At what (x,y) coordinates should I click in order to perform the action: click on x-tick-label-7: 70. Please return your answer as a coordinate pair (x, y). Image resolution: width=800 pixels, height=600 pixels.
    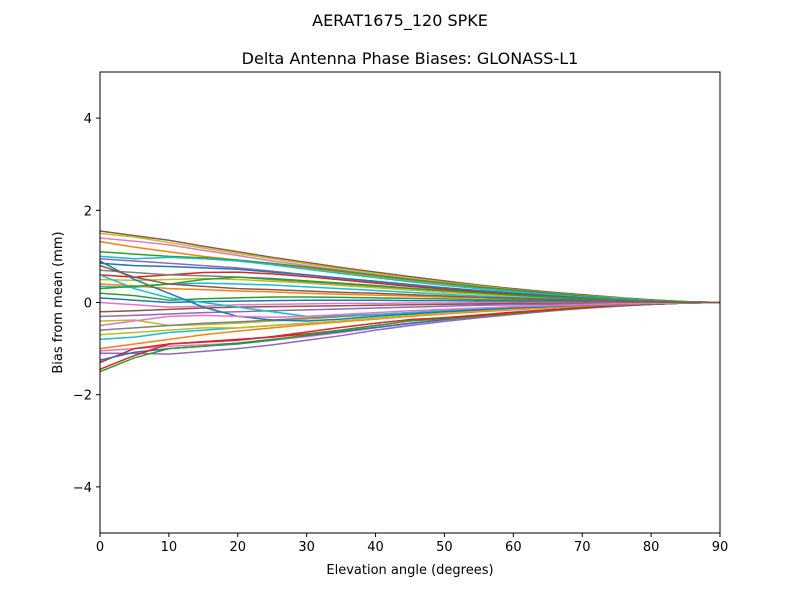
    Looking at the image, I should click on (582, 547).